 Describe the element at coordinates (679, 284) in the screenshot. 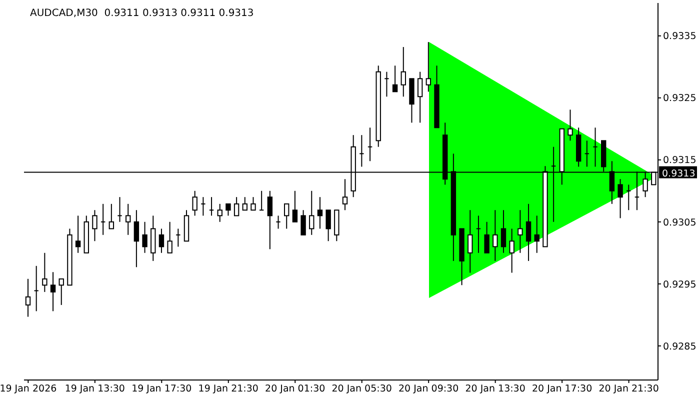

I see `y-tick-label: 0.9295` at that location.